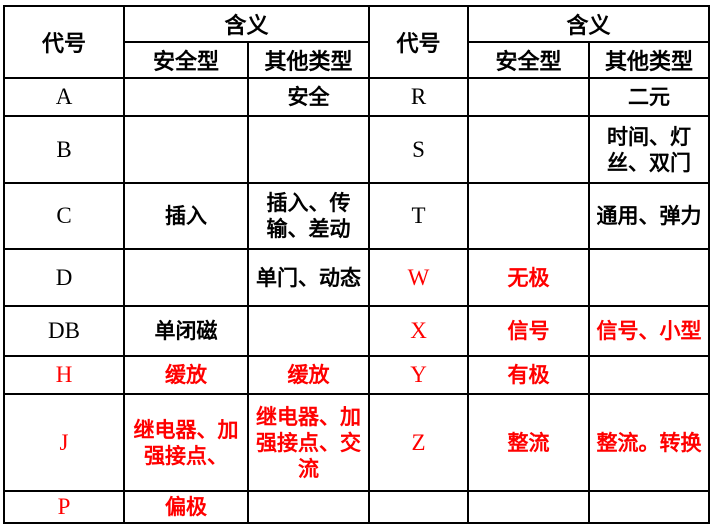 The width and height of the screenshot is (715, 524). I want to click on table-row: D 单门、动态 W 无极, so click(357, 277).